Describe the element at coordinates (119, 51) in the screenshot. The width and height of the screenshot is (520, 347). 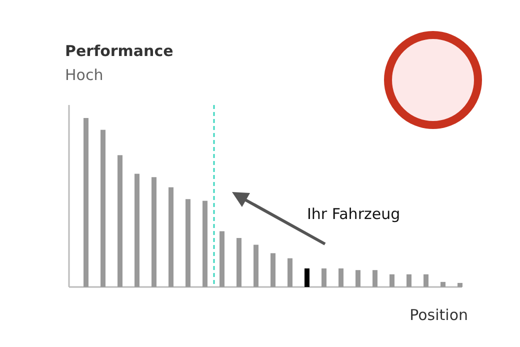
I see `chart-title: Performance` at that location.